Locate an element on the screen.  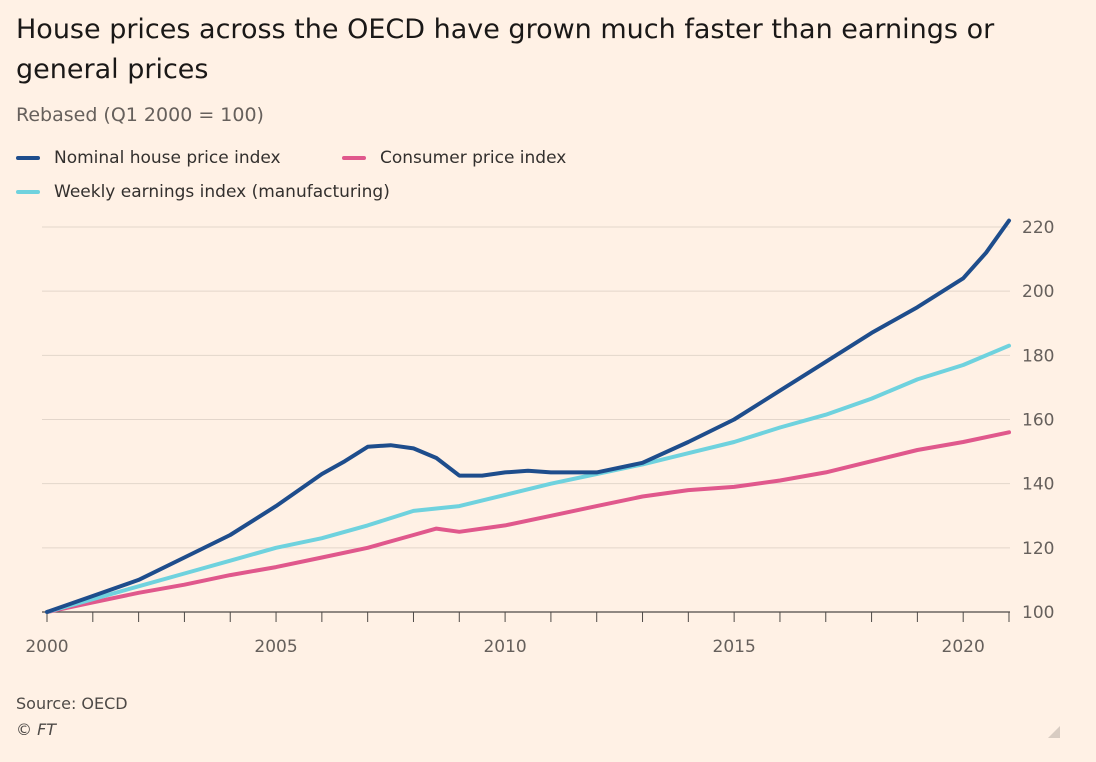
chart-subtitle: Rebased (Q1 2000 = 100) is located at coordinates (140, 115).